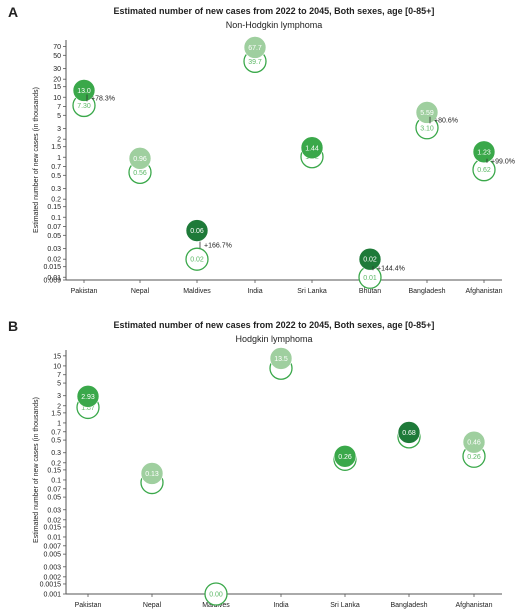 This screenshot has height=616, width=520. Describe the element at coordinates (54, 520) in the screenshot. I see `y-tick-label: 0.02` at that location.